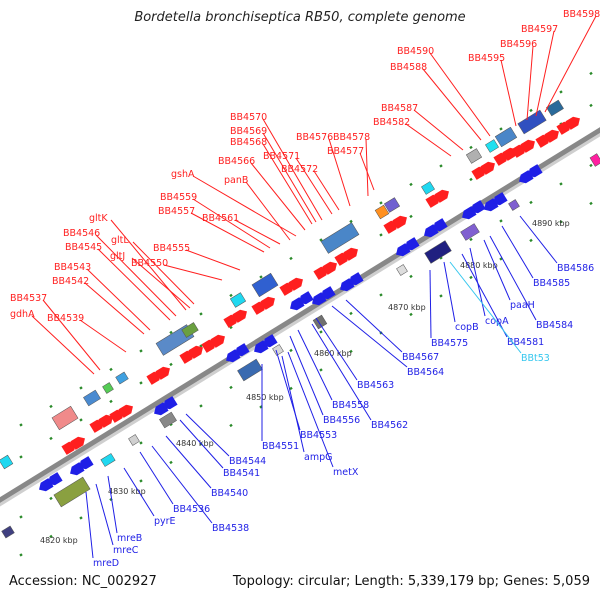 Image resolution: width=600 pixels, height=600 pixels. What do you see at coordinates (183, 174) in the screenshot?
I see `upper-gene-label: gshA` at bounding box center [183, 174].